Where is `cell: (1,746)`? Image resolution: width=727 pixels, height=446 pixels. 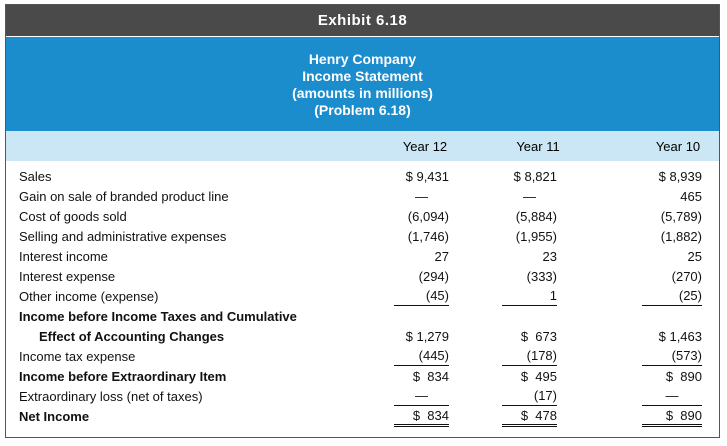 cell: (1,746) is located at coordinates (428, 236).